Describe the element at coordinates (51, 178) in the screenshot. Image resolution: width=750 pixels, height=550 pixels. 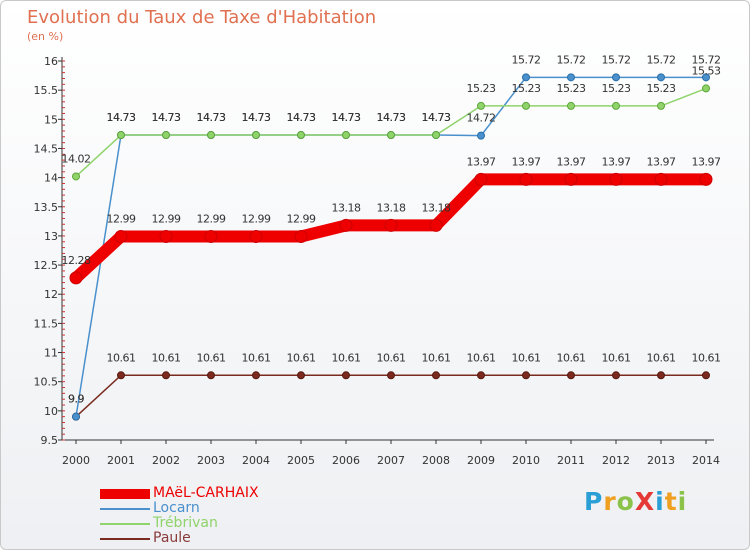
I see `y-tick-label: 14` at that location.